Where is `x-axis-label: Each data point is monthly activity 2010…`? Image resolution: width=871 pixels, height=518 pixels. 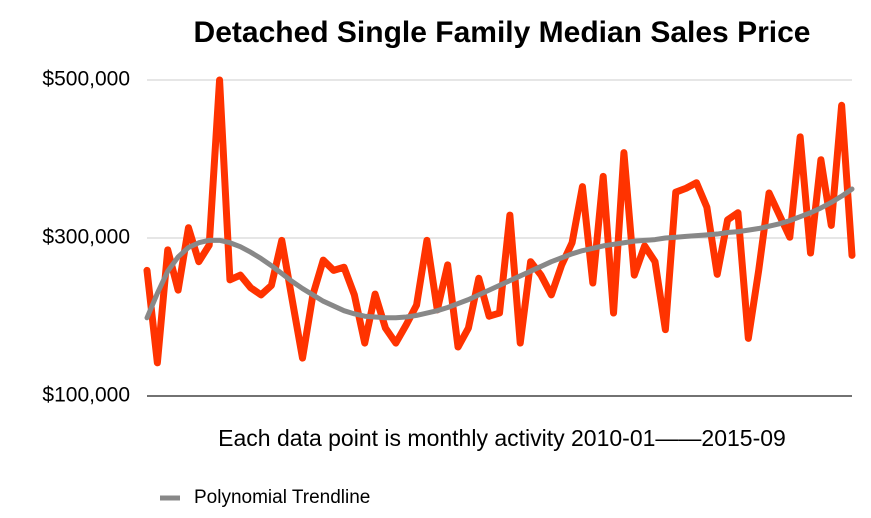
x-axis-label: Each data point is monthly activity 2010… is located at coordinates (502, 438).